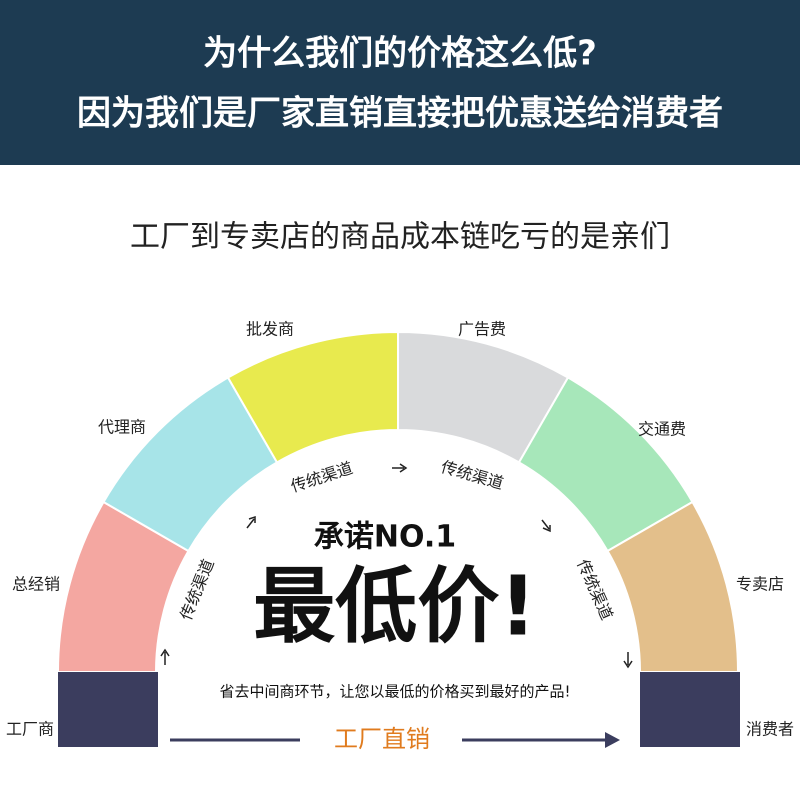 The height and width of the screenshot is (800, 800). What do you see at coordinates (394, 692) in the screenshot?
I see `note: 省去中间商环节，让您以最低的价格买到最好的产品!` at bounding box center [394, 692].